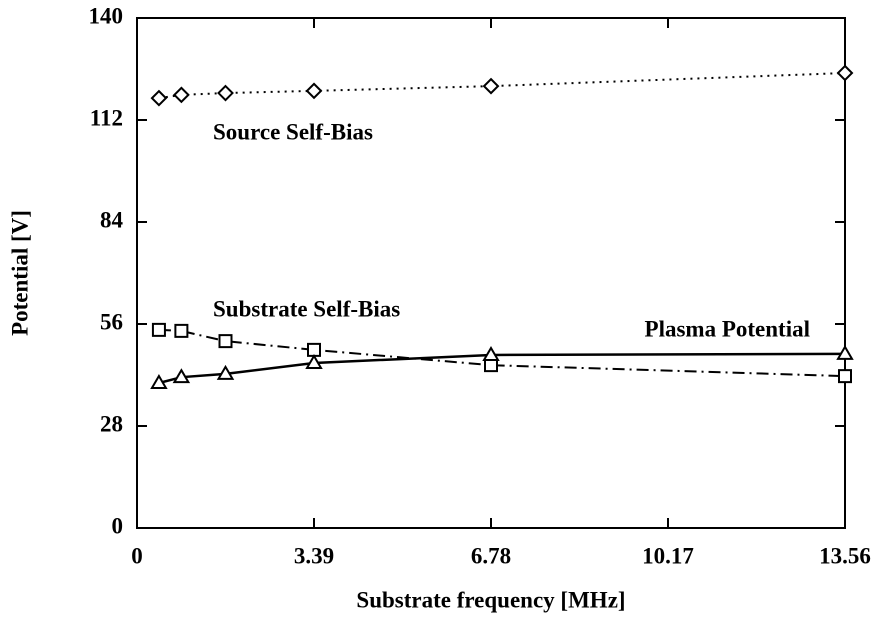  What do you see at coordinates (118, 525) in the screenshot?
I see `y-tick-label: 0` at bounding box center [118, 525].